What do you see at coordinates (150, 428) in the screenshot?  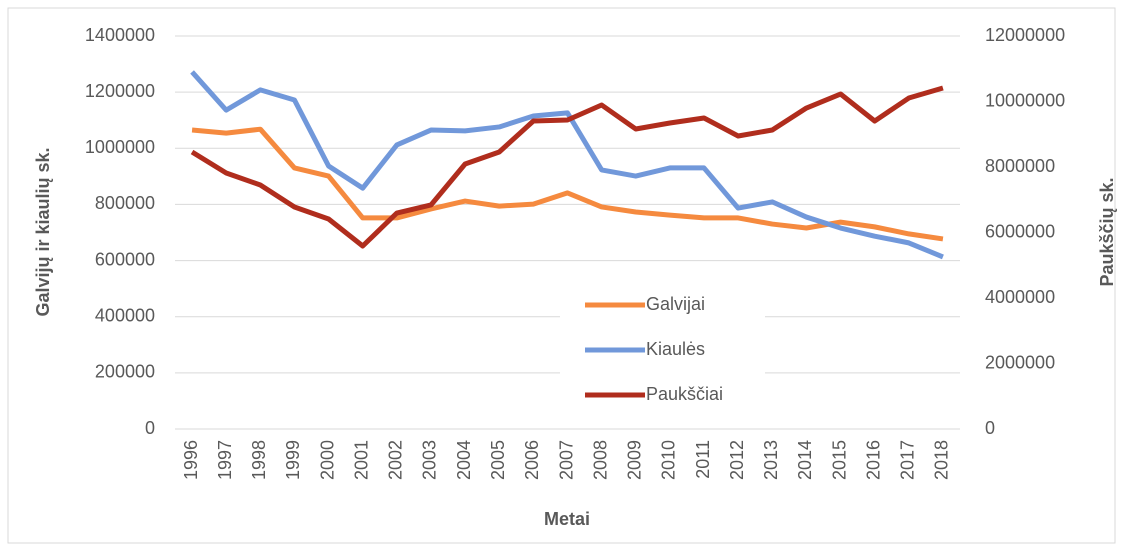 I see `y-tick-label: 0` at bounding box center [150, 428].